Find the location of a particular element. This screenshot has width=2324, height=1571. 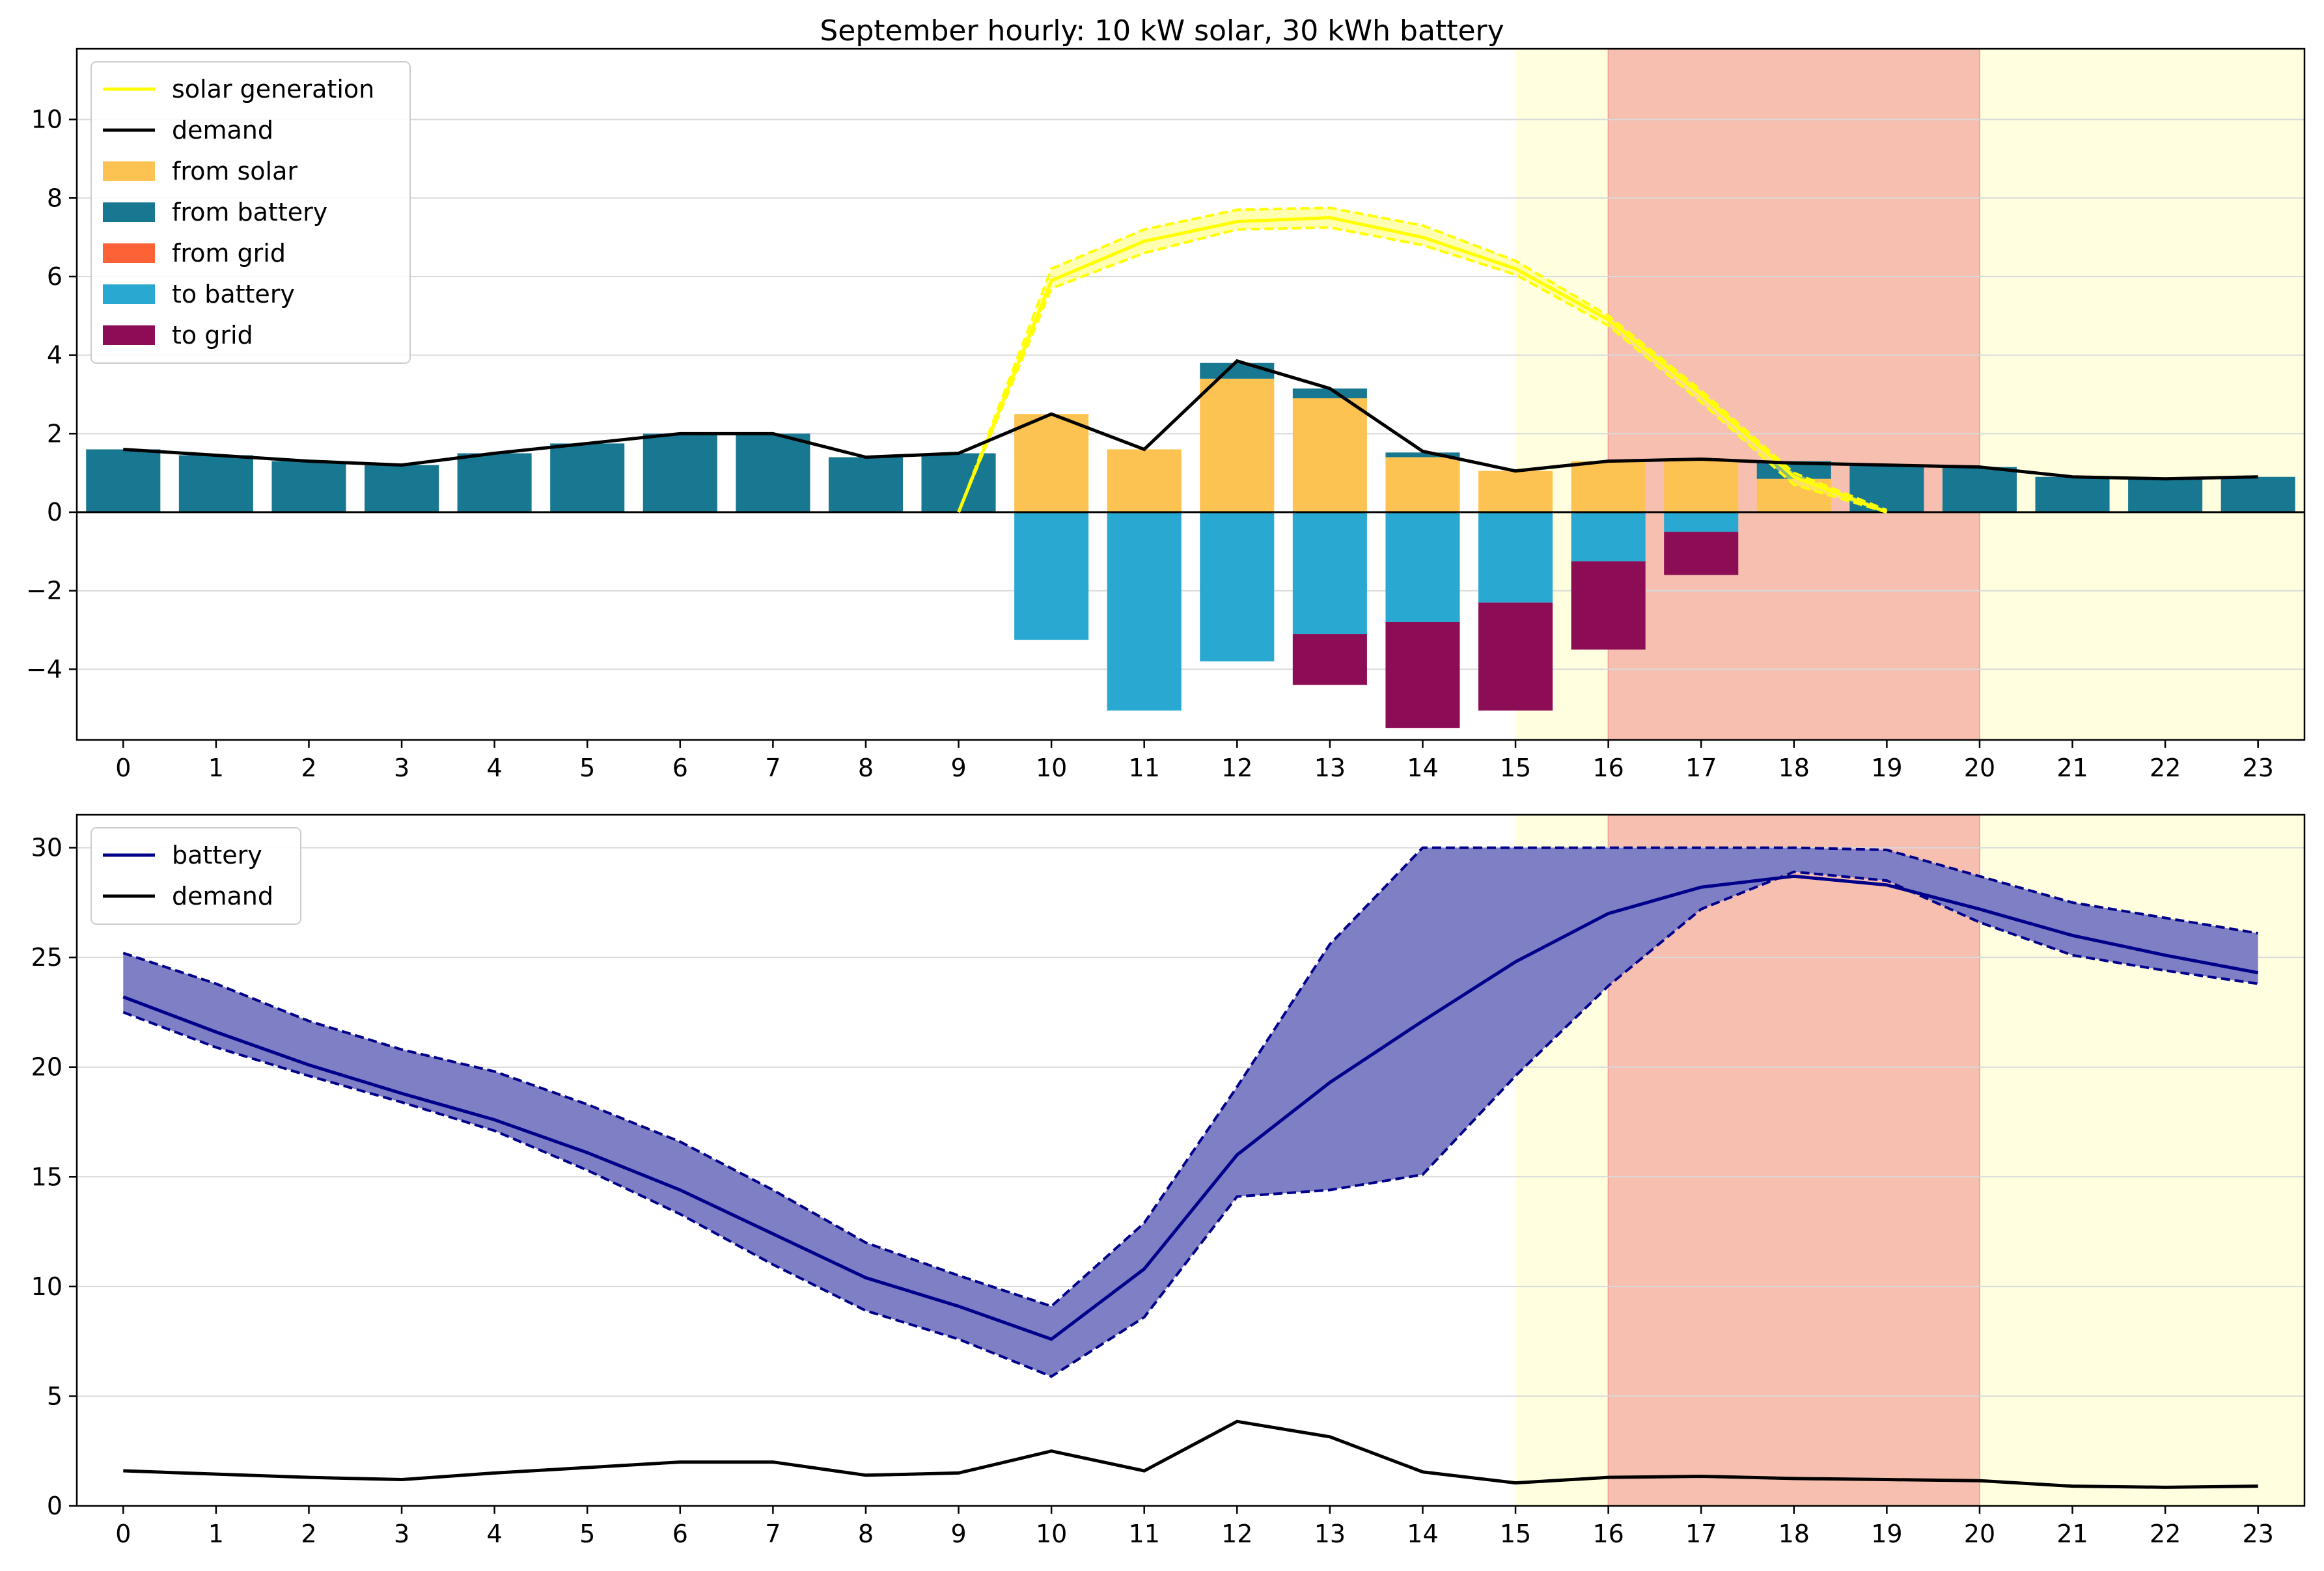

legend-label: solar generation is located at coordinates (273, 89).